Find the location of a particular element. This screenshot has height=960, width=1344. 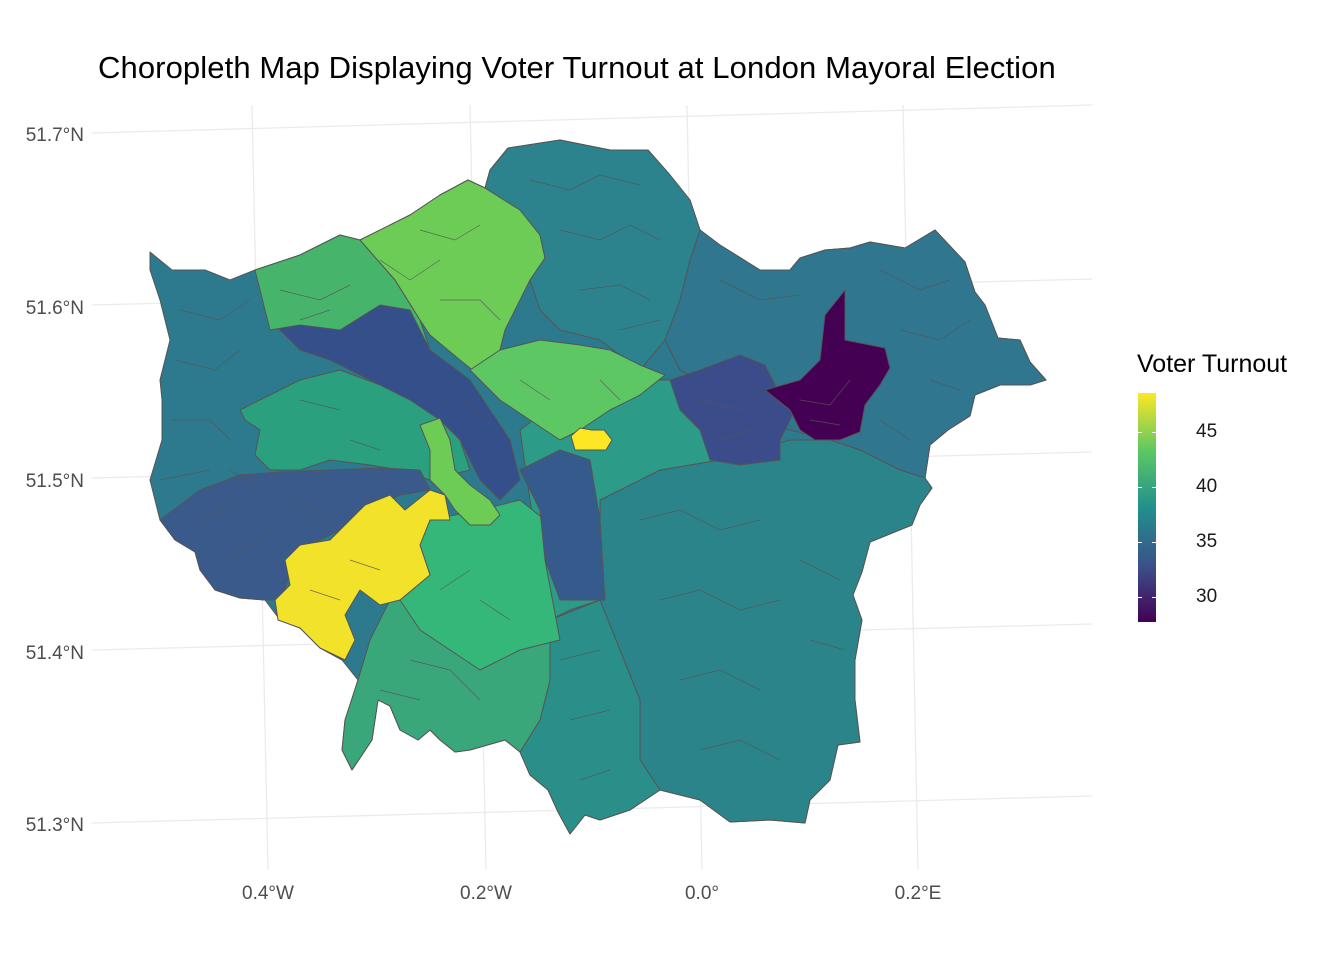

lon-axis: 0.4°W 0.2°W 0.0° 0.2°E is located at coordinates (591, 893).